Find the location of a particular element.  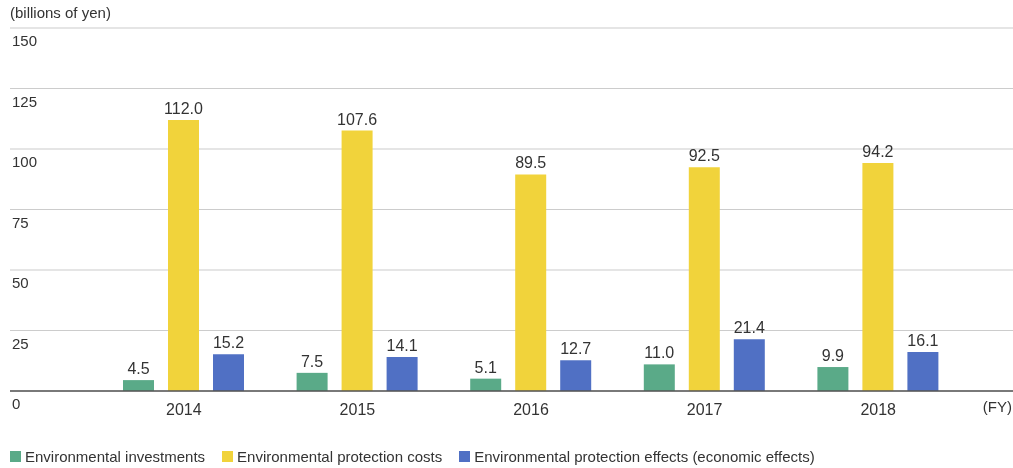

x-tick-label: 2015 is located at coordinates (357, 409).